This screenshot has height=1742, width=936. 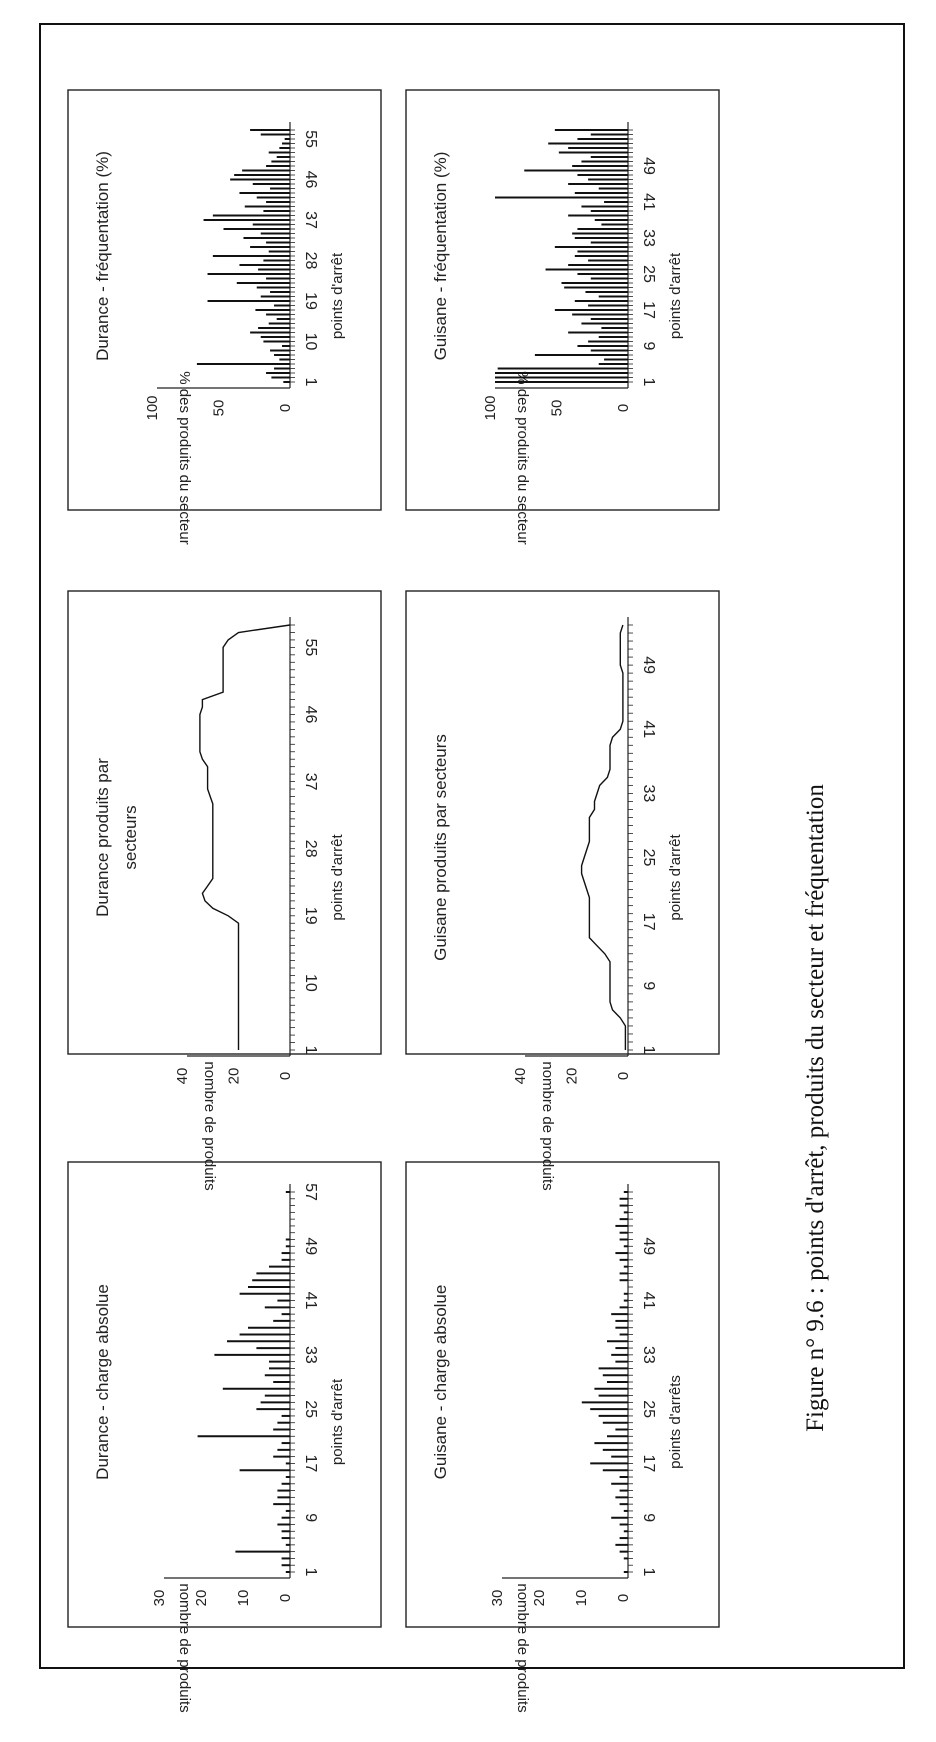 I want to click on panel-durance-produits, so click(x=224, y=822).